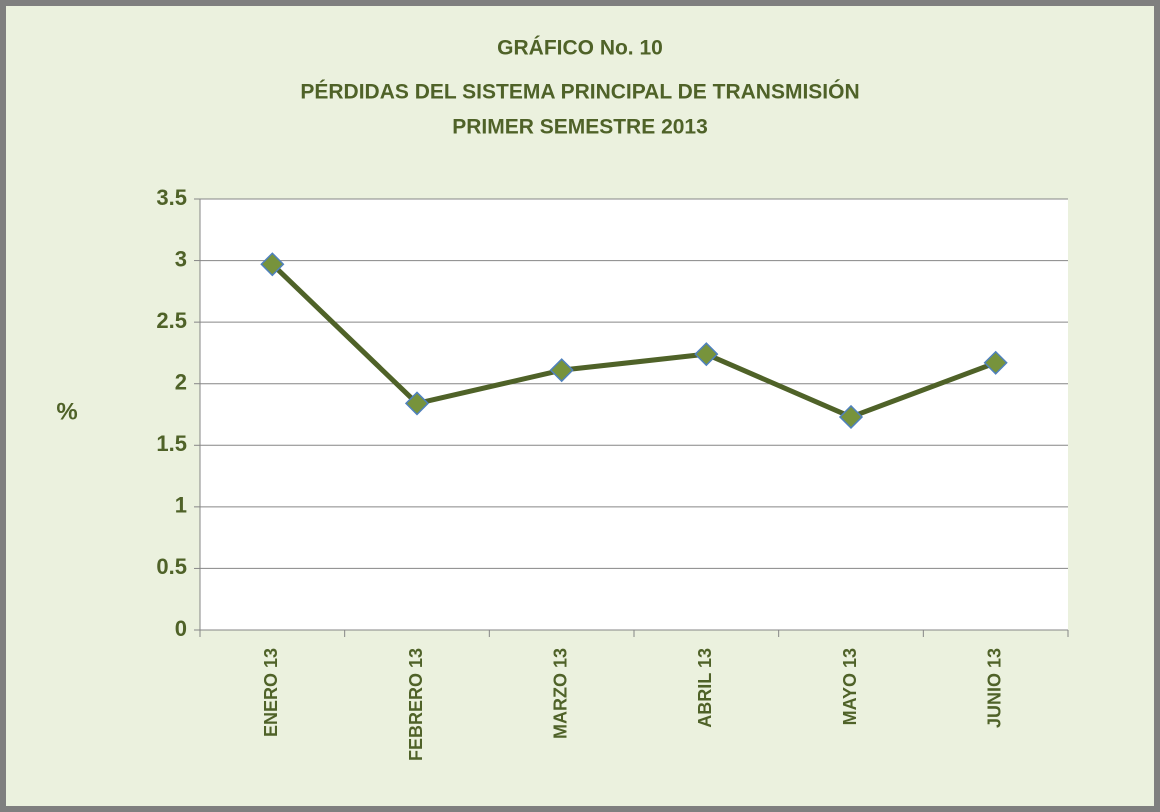 This screenshot has width=1160, height=812. What do you see at coordinates (416, 704) in the screenshot?
I see `x-tick-label: FEBRERO 13` at bounding box center [416, 704].